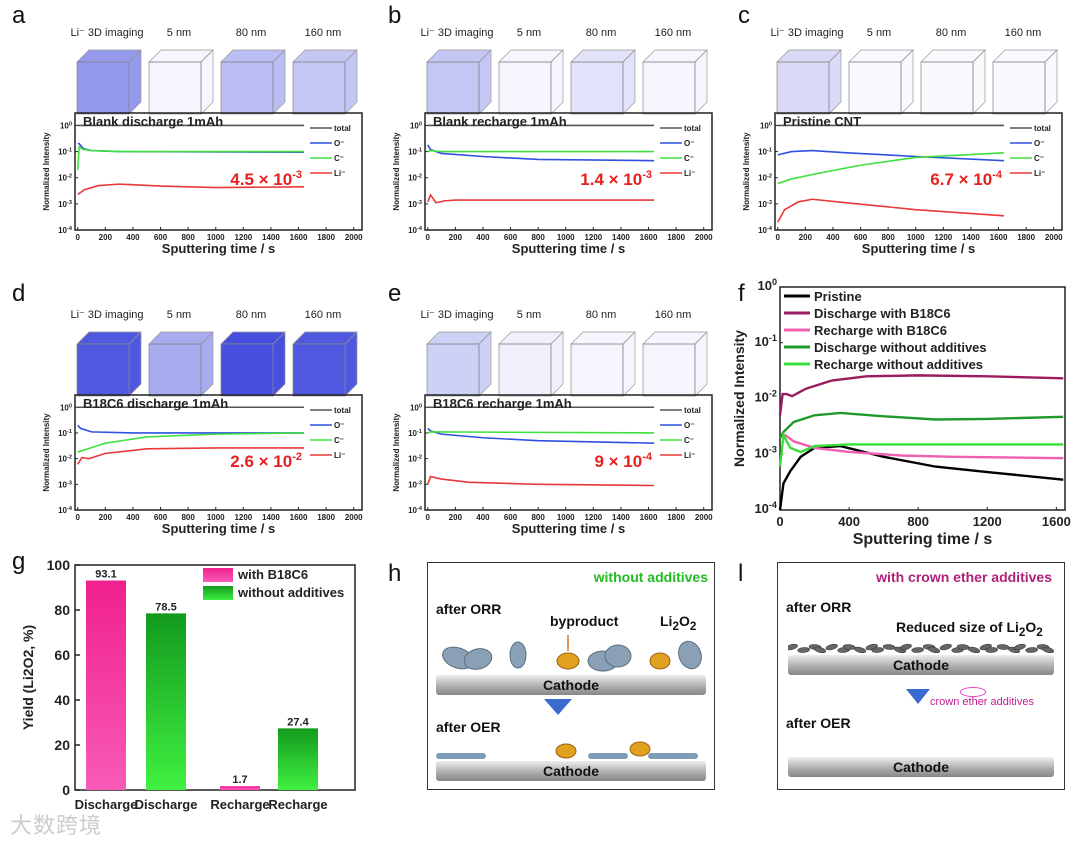 The image size is (1080, 842). I want to click on y-axis-title: Normalized Intensity, so click(46, 452).